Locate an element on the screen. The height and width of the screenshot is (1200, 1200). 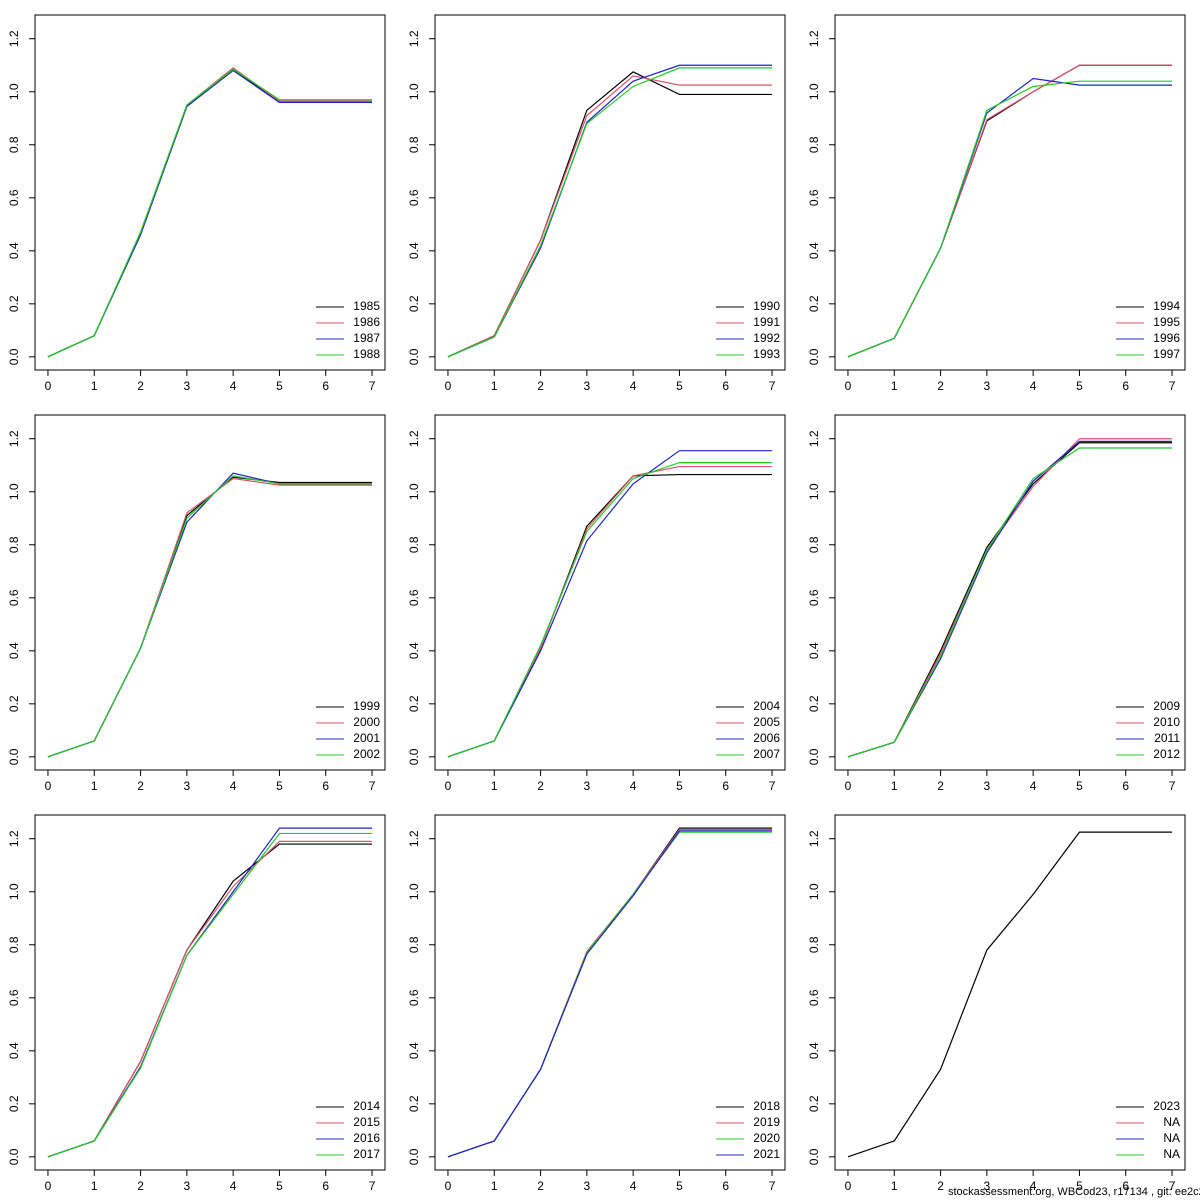
legend-label: 2021 is located at coordinates (766, 1154).